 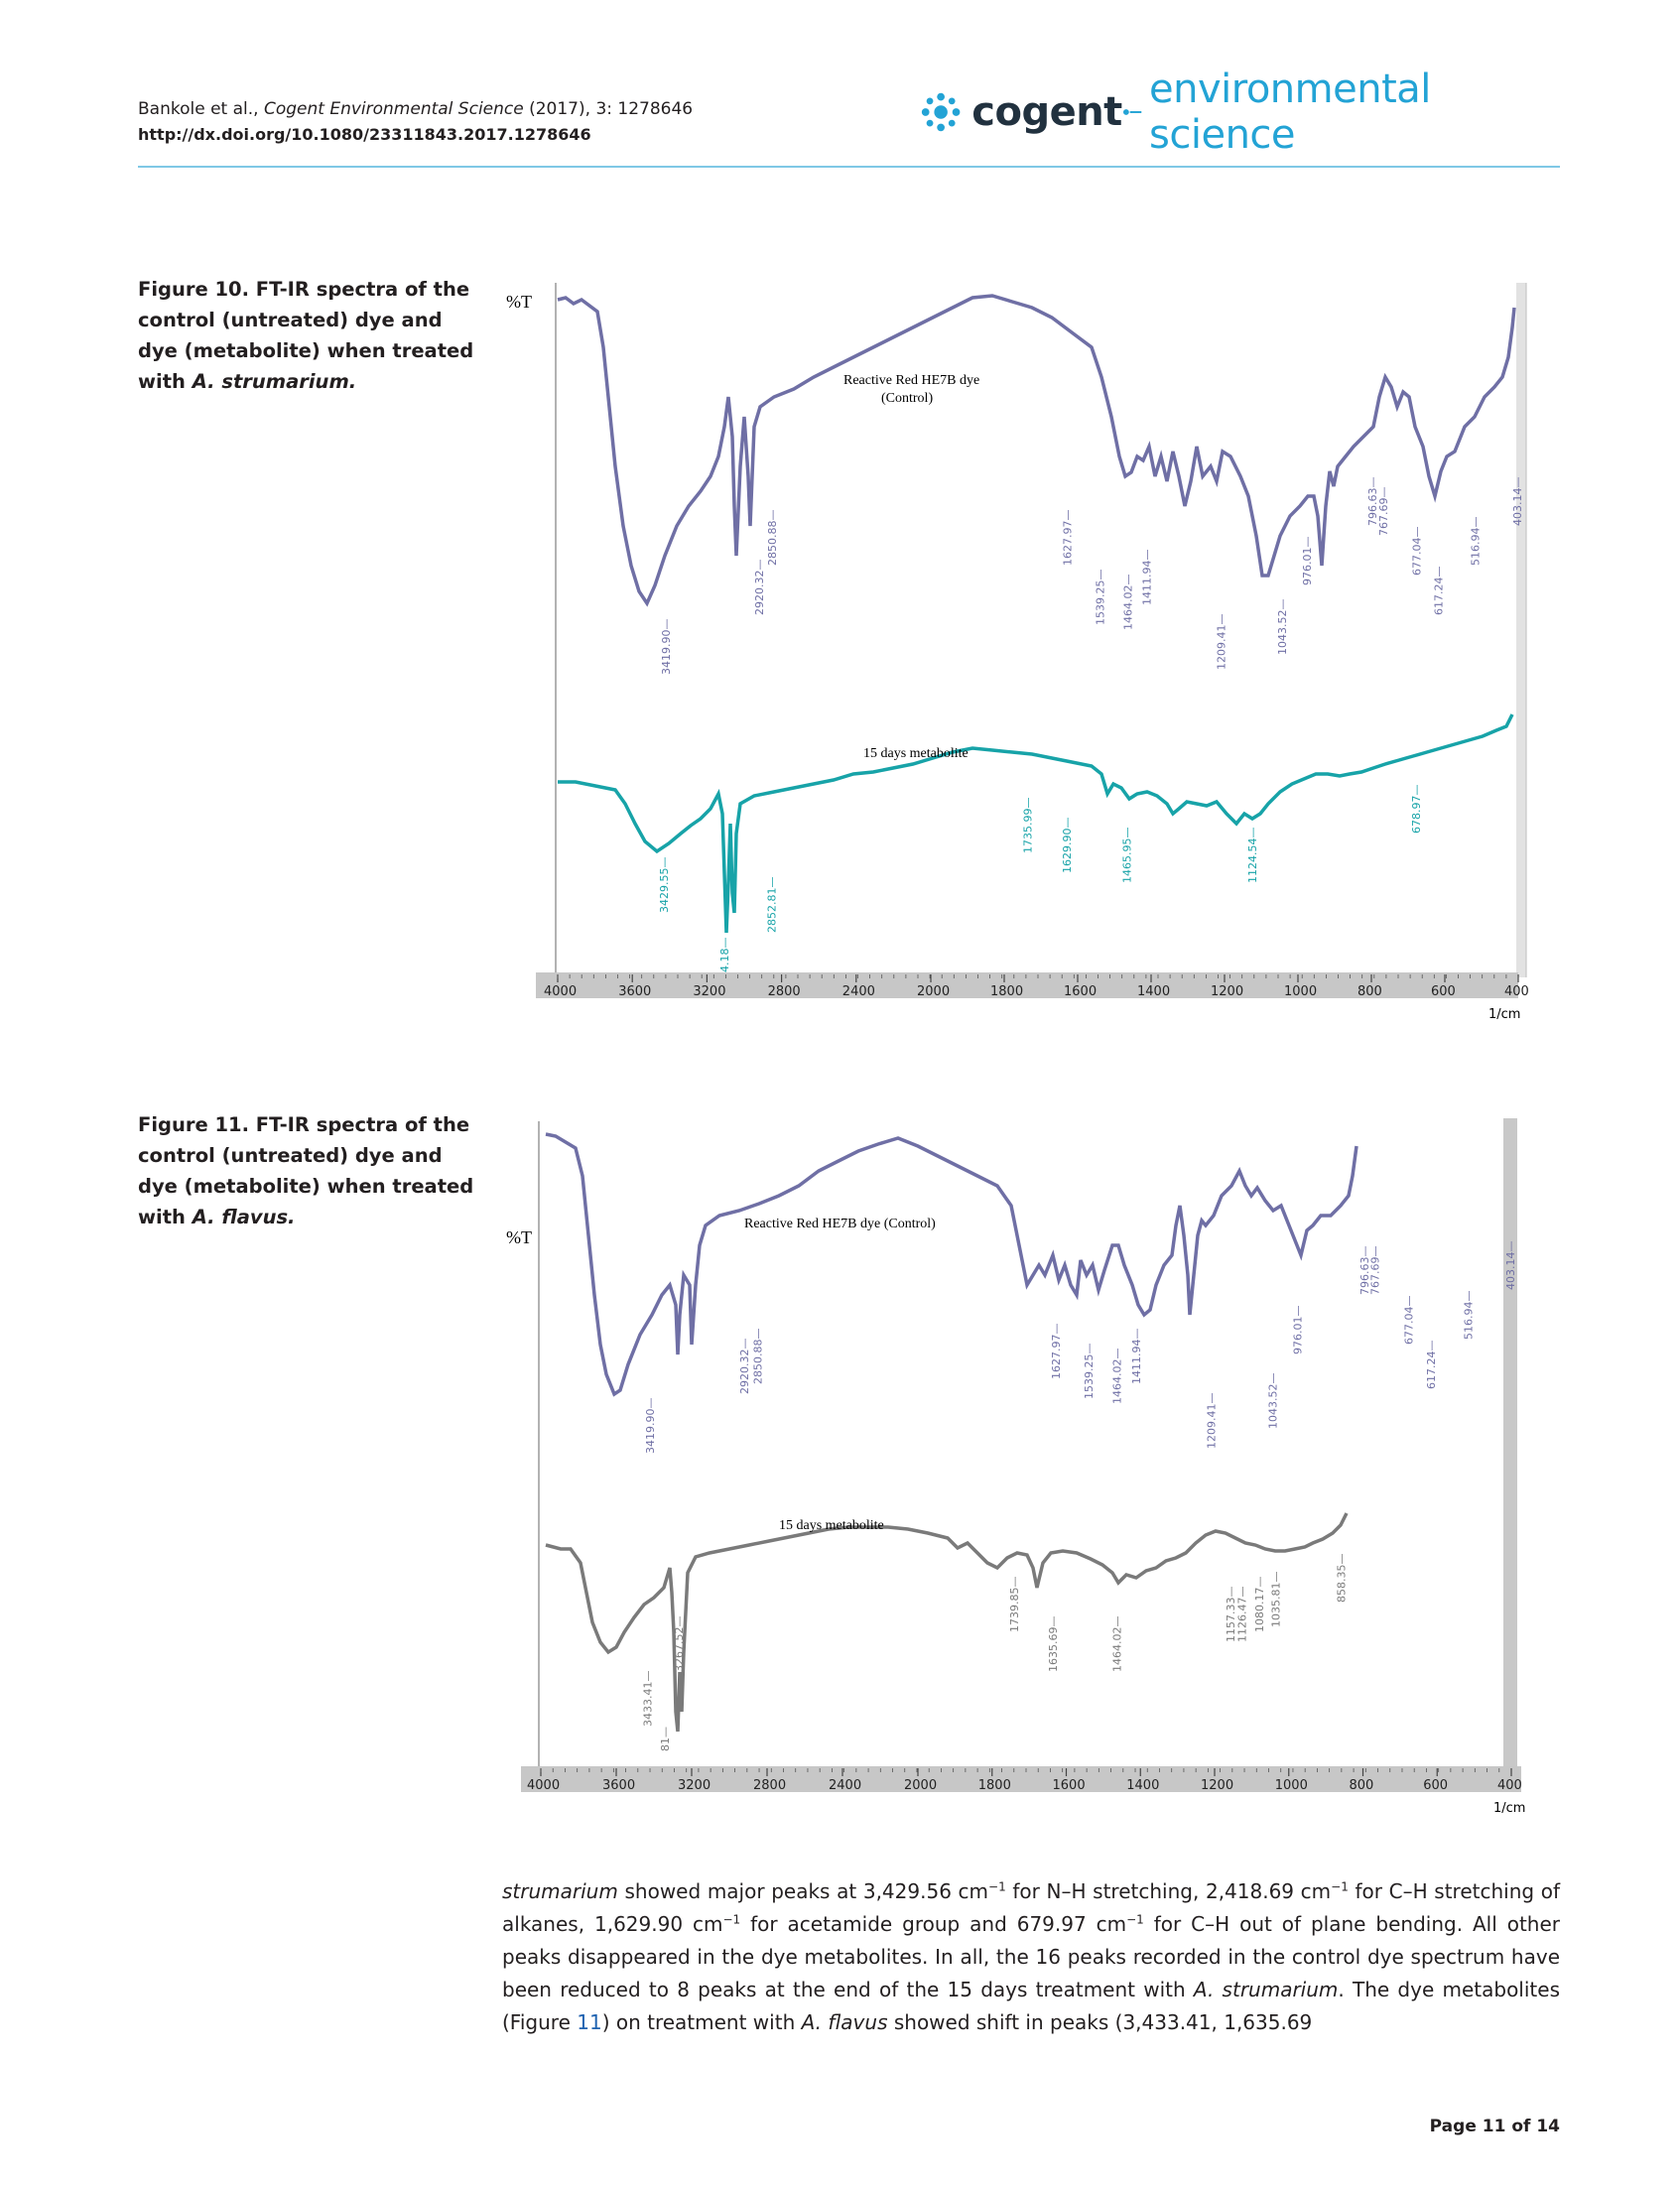 I want to click on dots-logo-icon, so click(x=941, y=112).